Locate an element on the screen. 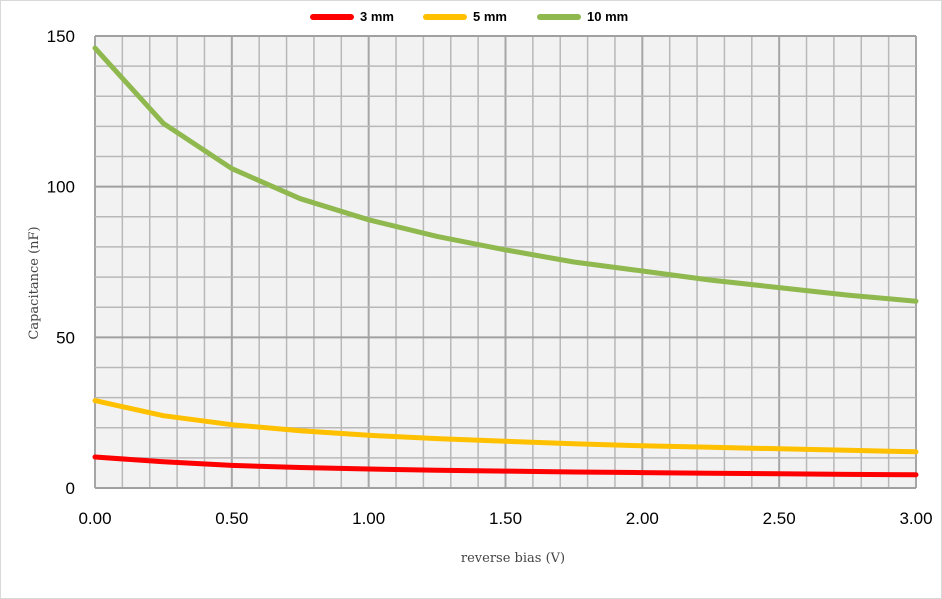 The width and height of the screenshot is (942, 599). x-tick-label: 0.50 is located at coordinates (231, 518).